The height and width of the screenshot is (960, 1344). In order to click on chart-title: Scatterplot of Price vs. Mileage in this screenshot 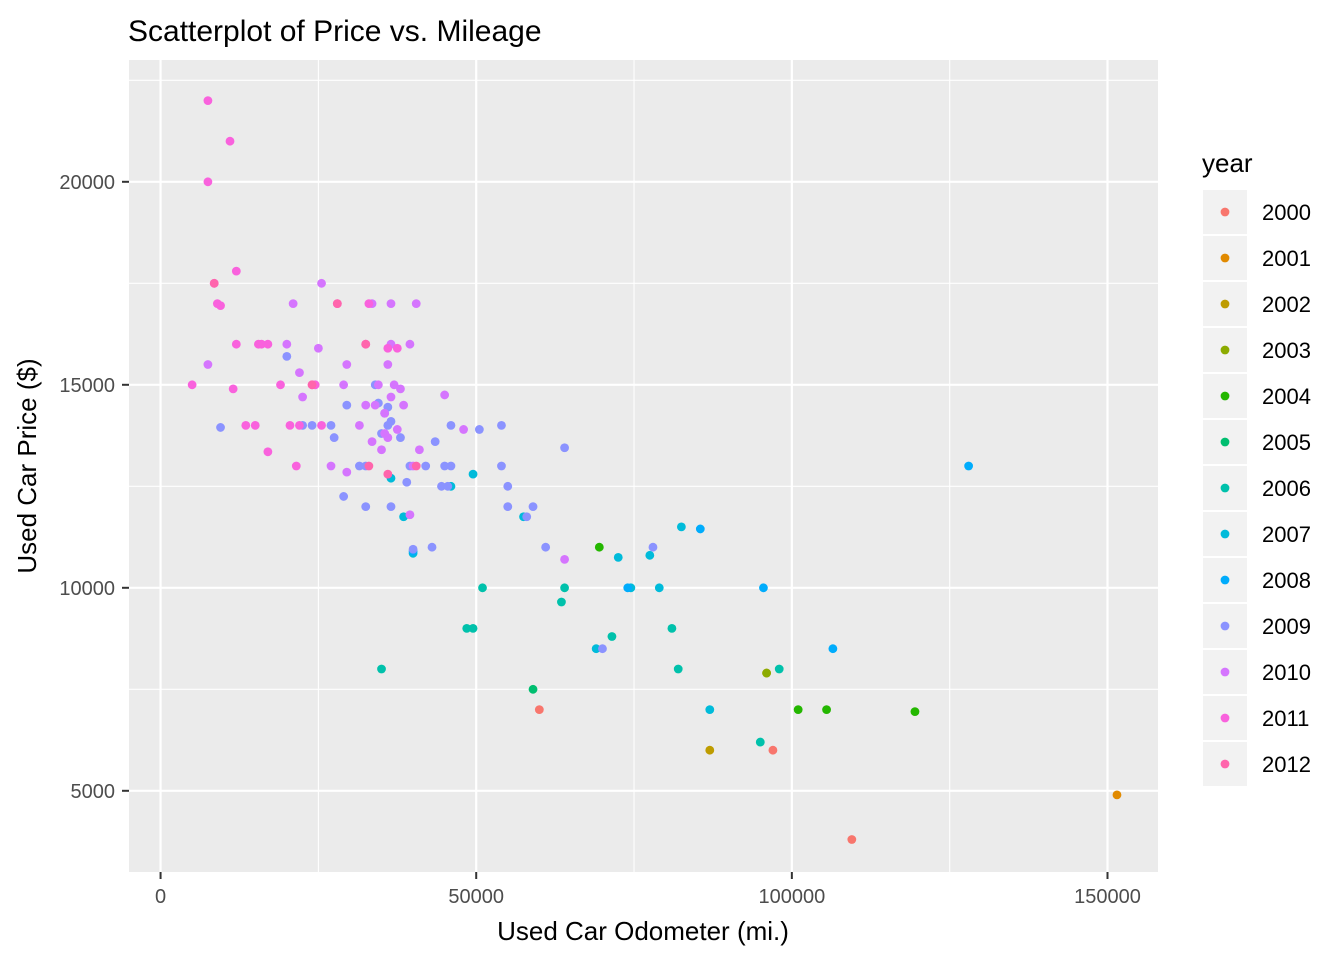, I will do `click(335, 31)`.